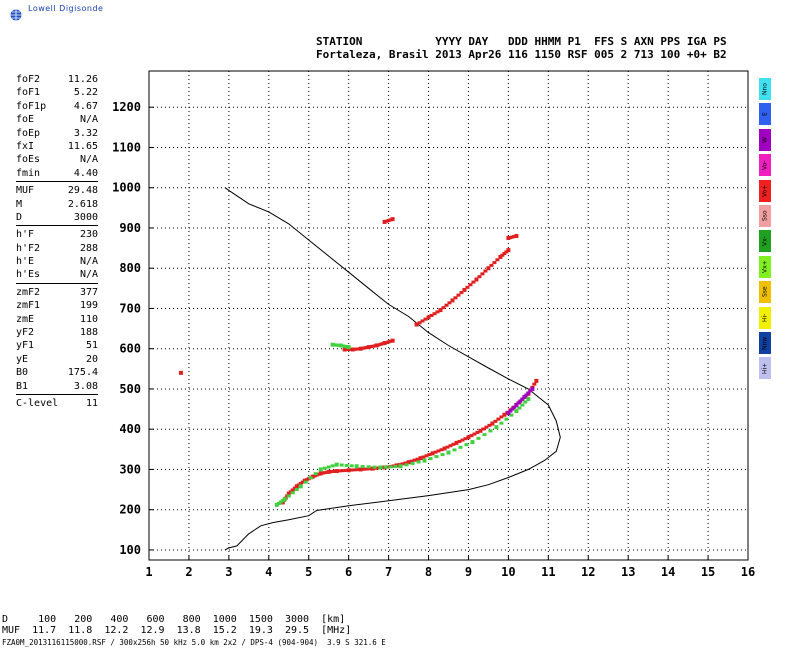 The height and width of the screenshot is (650, 800). Describe the element at coordinates (22, 386) in the screenshot. I see `param-name: B1` at that location.